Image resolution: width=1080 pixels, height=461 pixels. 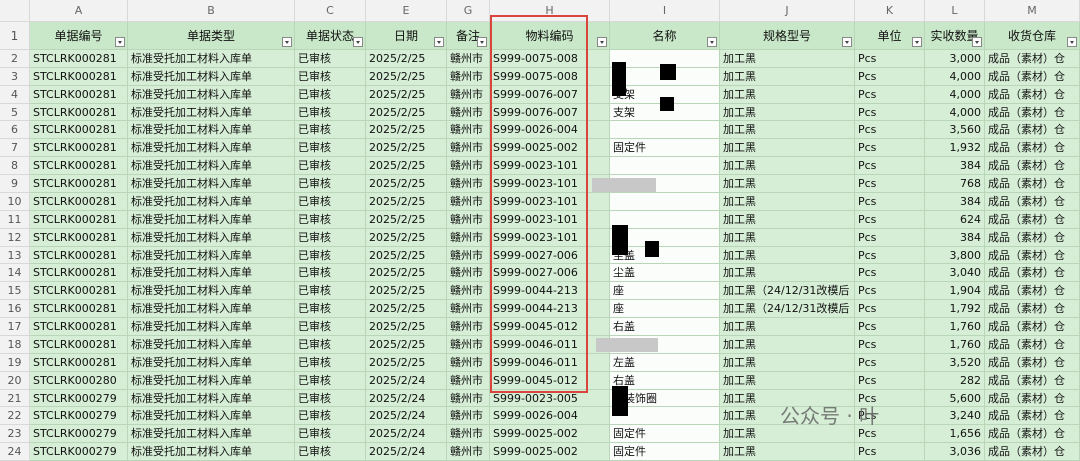 I want to click on cell: S999-0044-213, so click(x=550, y=309).